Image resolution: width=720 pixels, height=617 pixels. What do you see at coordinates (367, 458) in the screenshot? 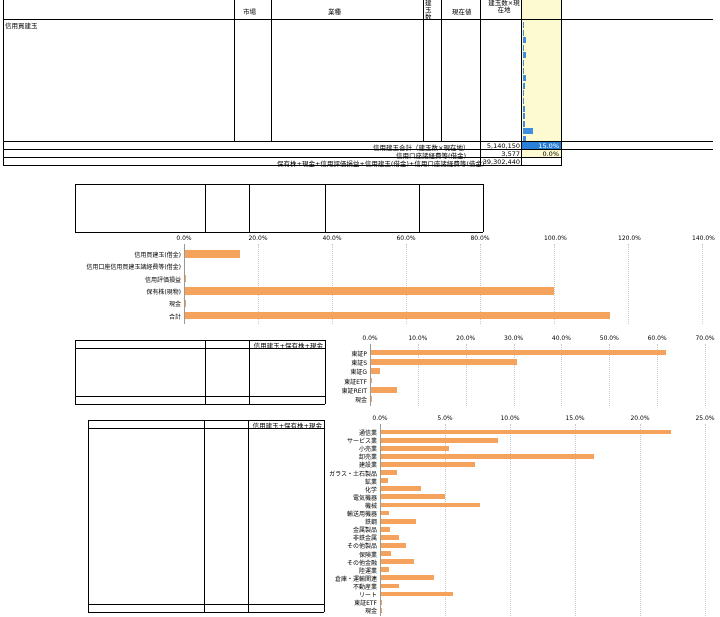
I see `category-label: 卸売業` at bounding box center [367, 458].